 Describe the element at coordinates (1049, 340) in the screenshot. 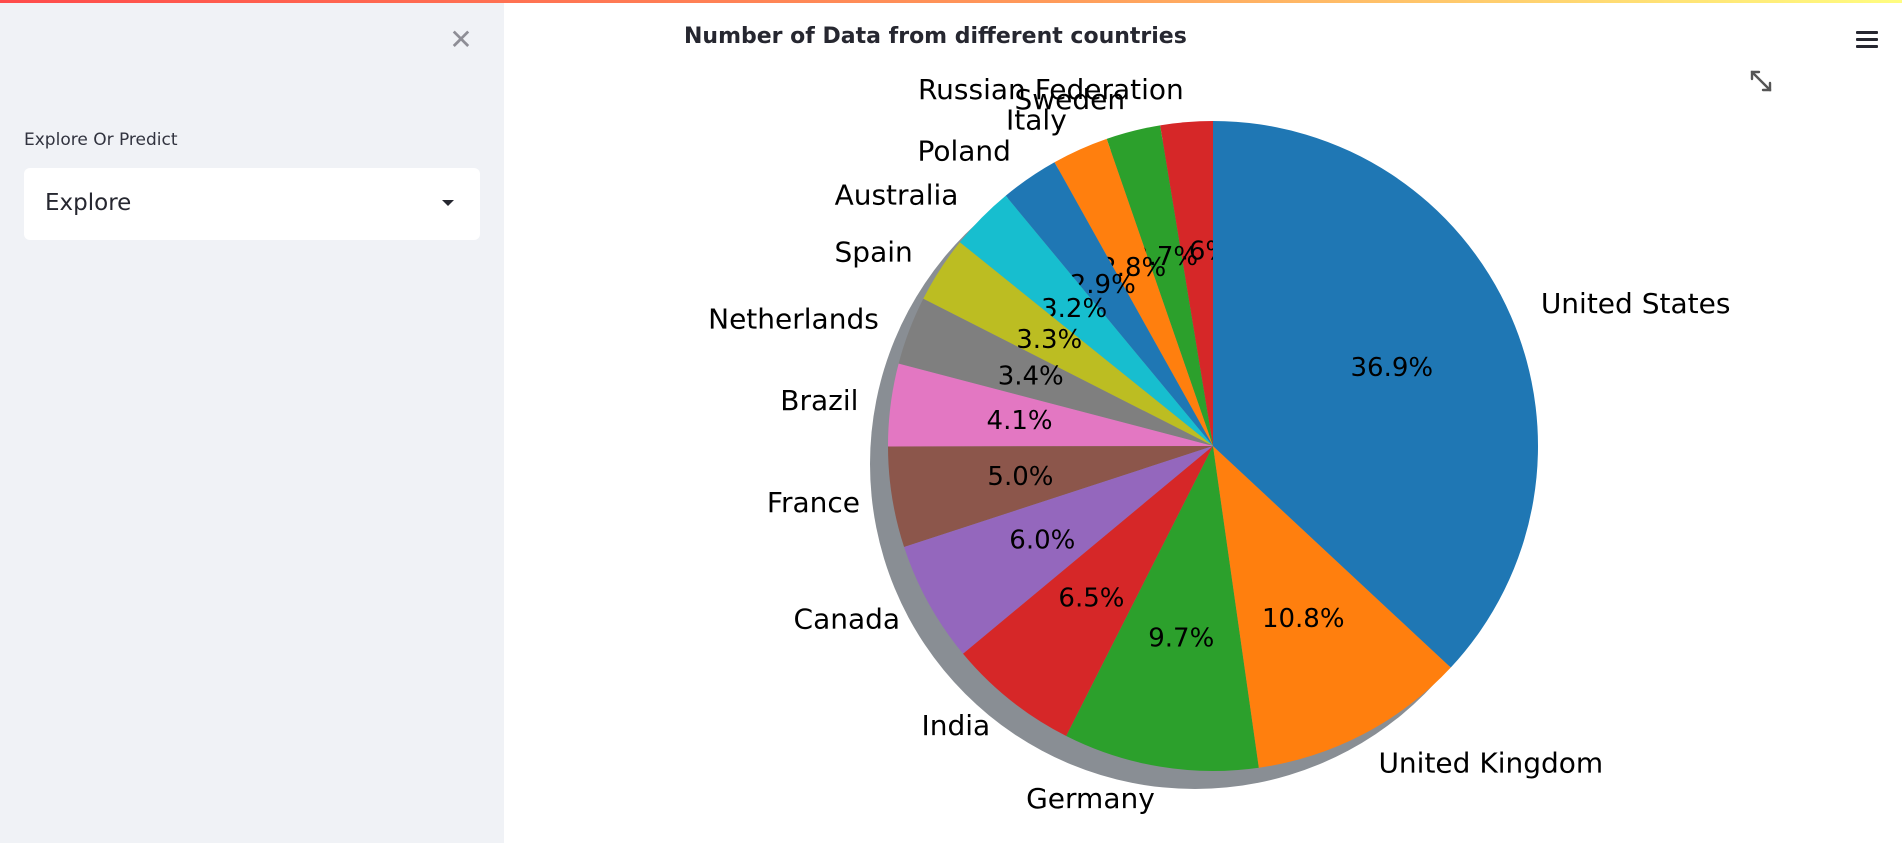

I see `pie-percent-label: 3.3%` at that location.